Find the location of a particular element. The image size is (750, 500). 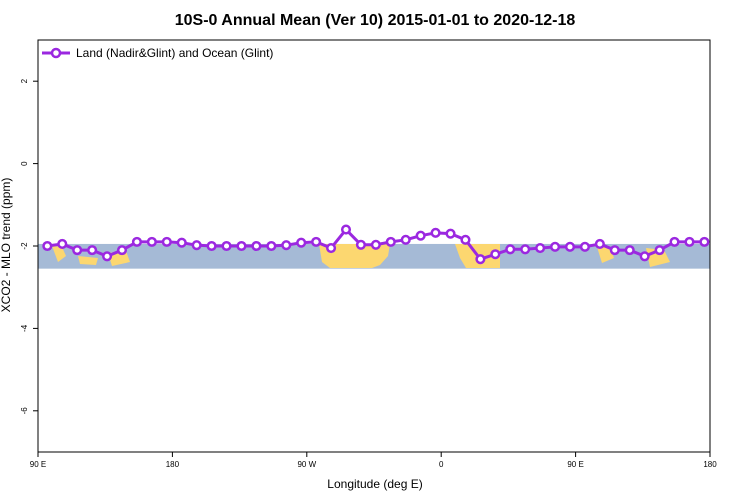

legend: Land (Nadir&Glint) and Ocean (Glint) is located at coordinates (157, 53).